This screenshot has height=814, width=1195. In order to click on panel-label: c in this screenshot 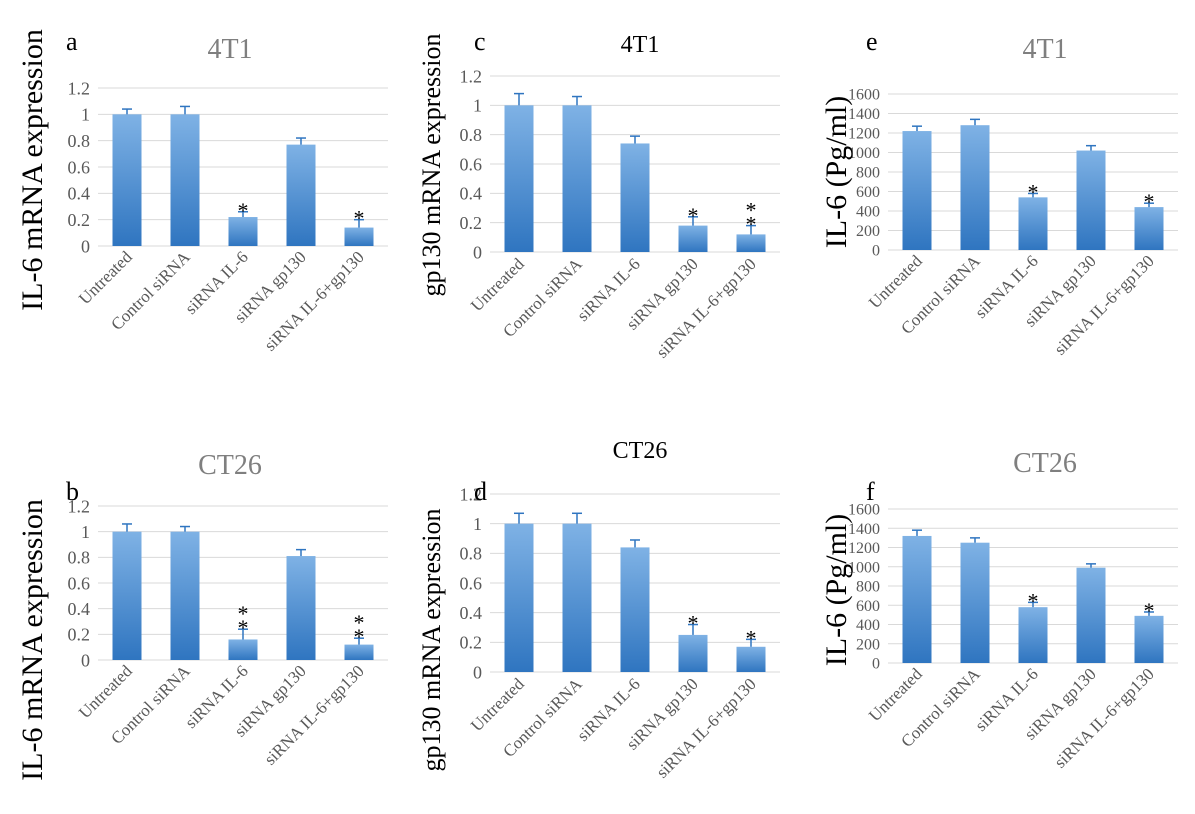, I will do `click(480, 41)`.